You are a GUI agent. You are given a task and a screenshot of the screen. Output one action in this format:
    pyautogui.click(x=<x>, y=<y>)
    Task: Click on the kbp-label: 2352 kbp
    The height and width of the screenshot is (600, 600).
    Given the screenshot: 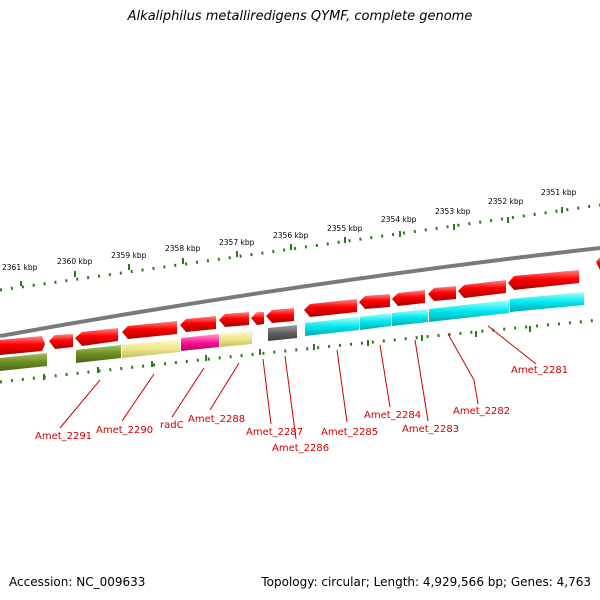 What is the action you would take?
    pyautogui.click(x=506, y=201)
    